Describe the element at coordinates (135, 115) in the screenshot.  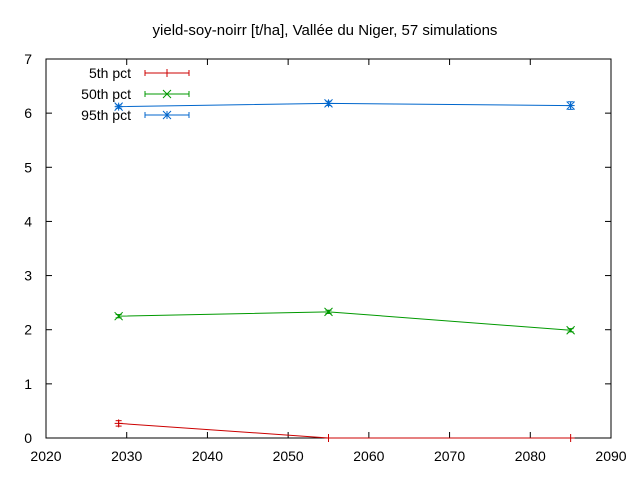
I see `legend-entry: 95th pct` at that location.